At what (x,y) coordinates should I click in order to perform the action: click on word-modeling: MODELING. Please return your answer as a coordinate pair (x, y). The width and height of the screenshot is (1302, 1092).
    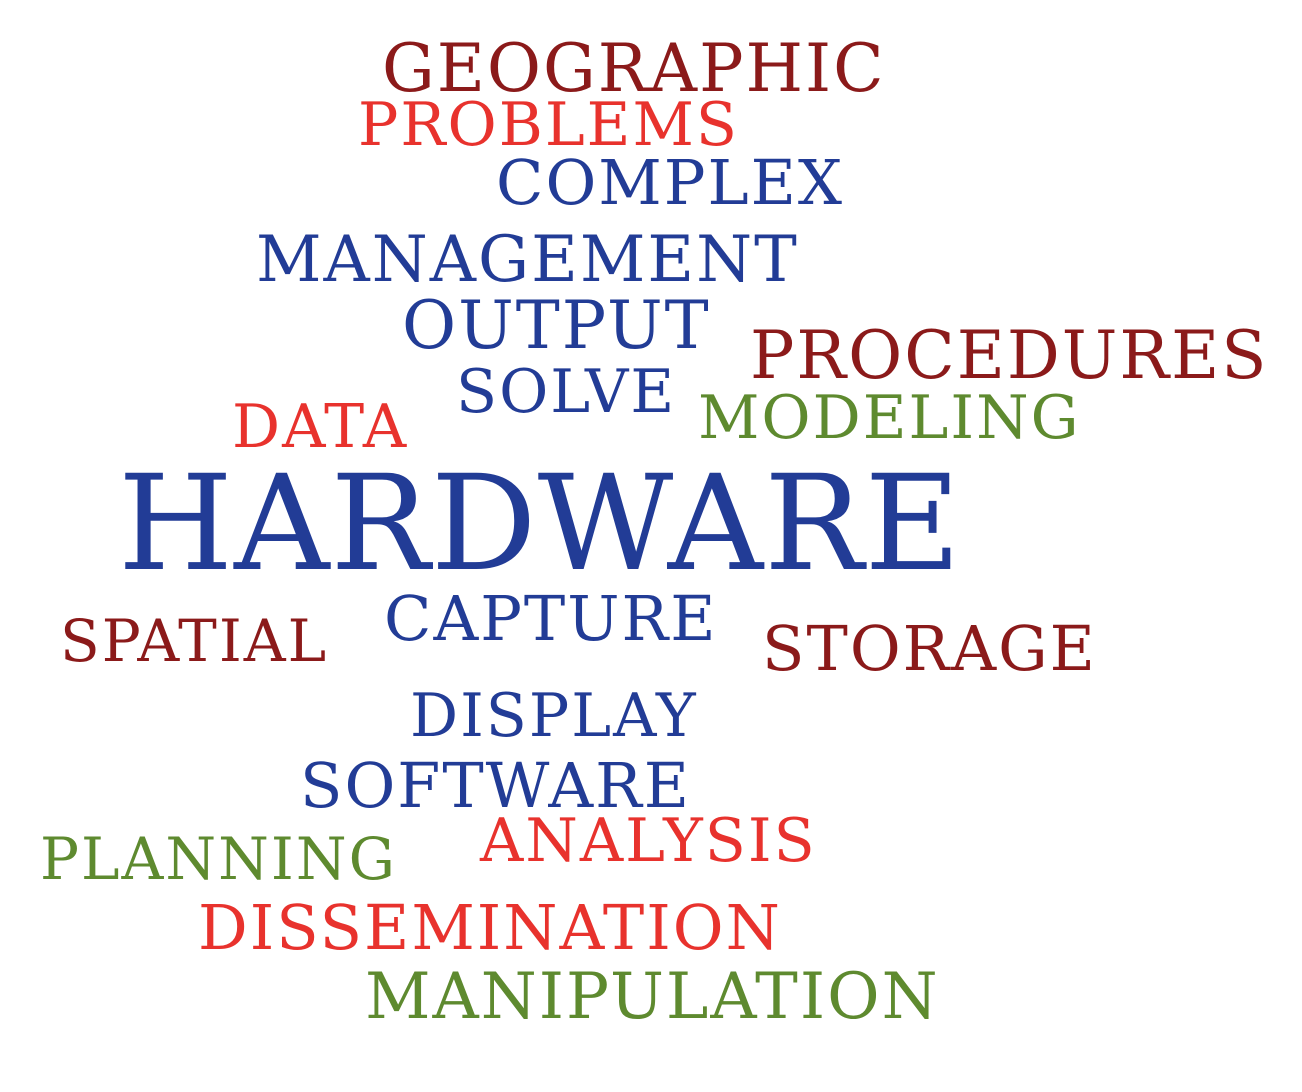
    Looking at the image, I should click on (889, 418).